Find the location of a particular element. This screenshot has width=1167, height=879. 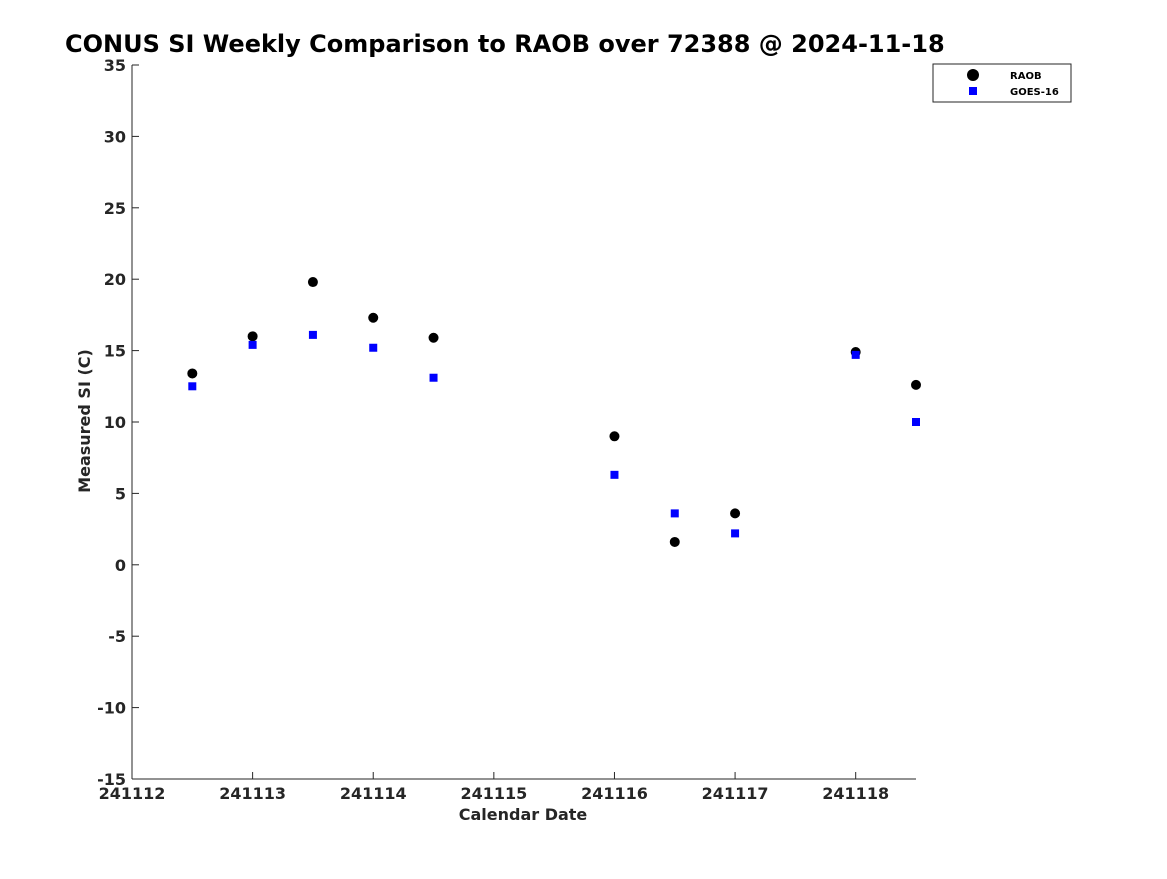

y-tick-label: 15 is located at coordinates (115, 351).